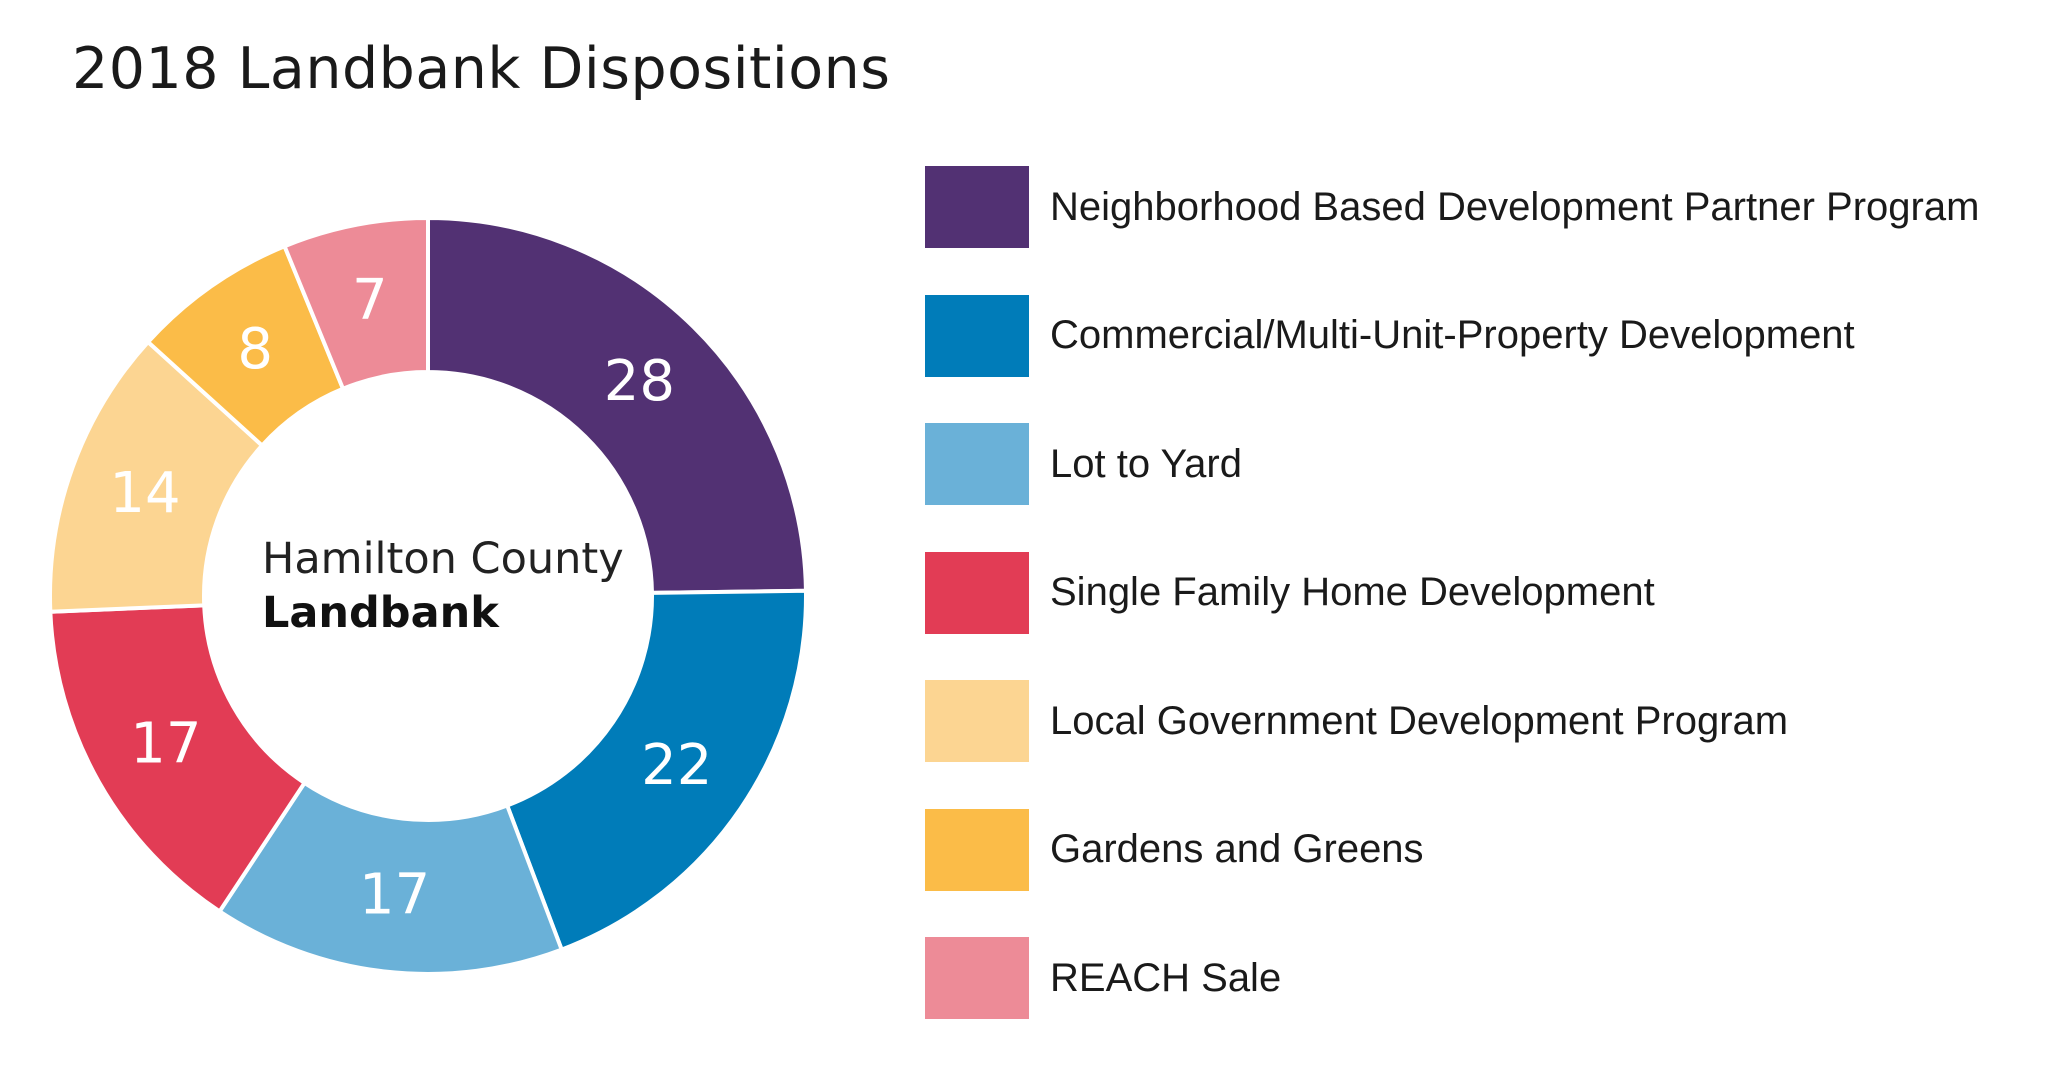 This screenshot has width=2048, height=1067. I want to click on slice-reach-sale, so click(355, 303).